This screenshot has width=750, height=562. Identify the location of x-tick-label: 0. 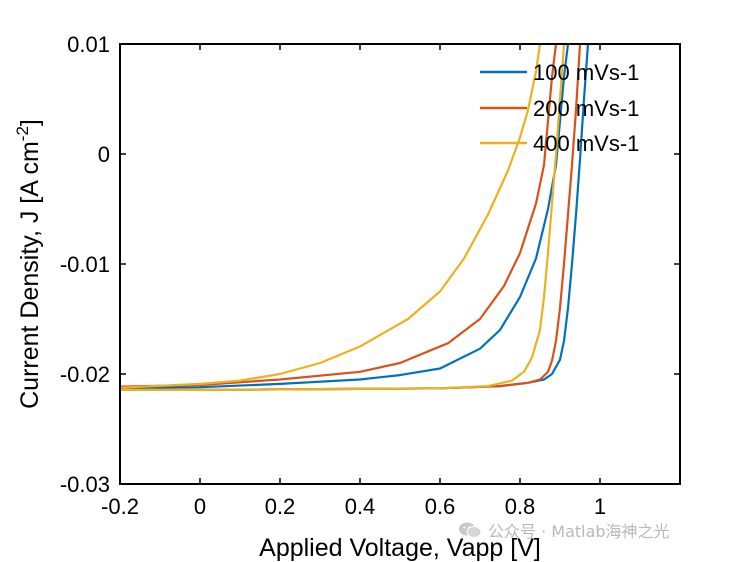
(200, 506).